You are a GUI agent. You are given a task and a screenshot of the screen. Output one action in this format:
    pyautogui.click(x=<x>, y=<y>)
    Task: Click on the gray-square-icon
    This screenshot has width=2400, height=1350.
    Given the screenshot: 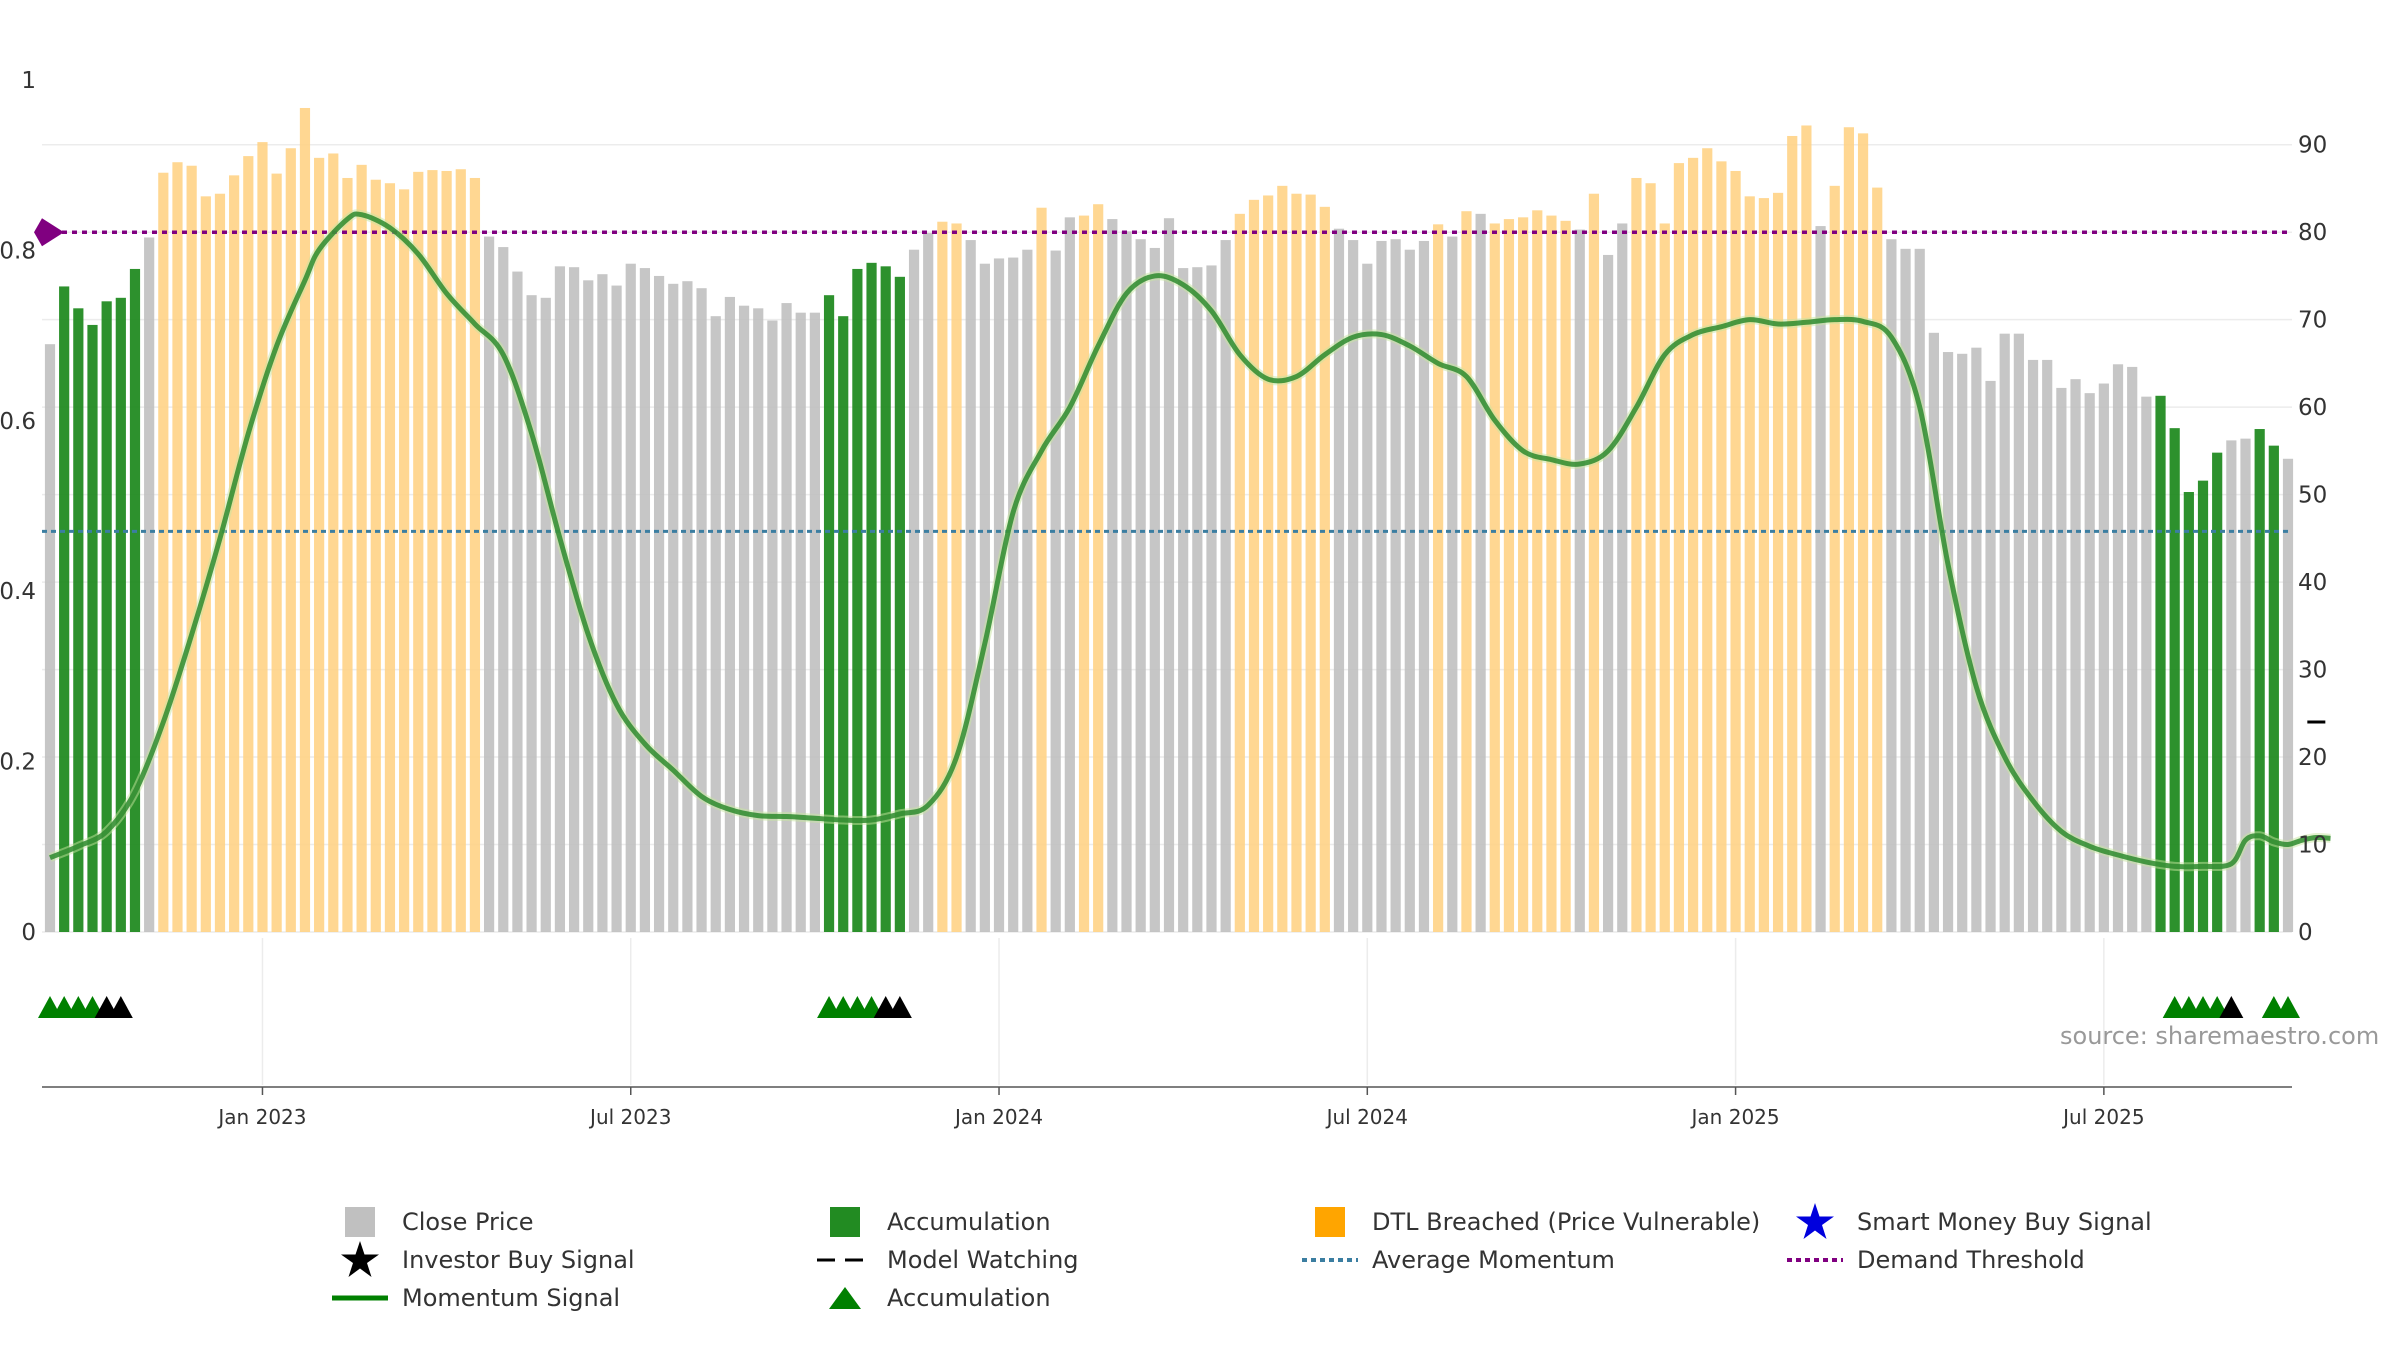 What is the action you would take?
    pyautogui.click(x=360, y=1222)
    